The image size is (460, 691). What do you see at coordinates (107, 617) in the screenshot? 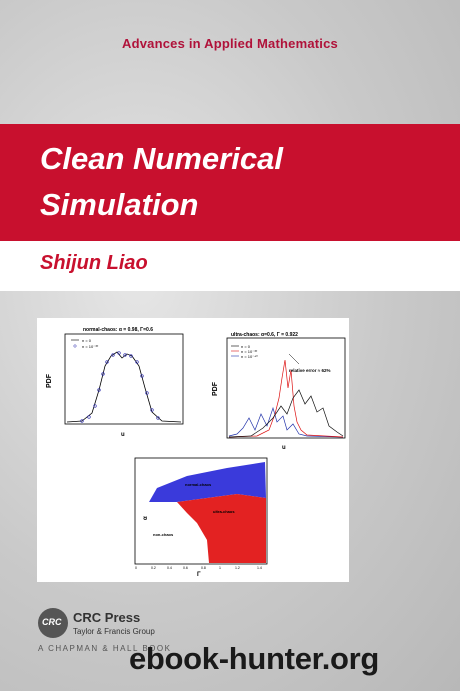
I see `publisher-name: CRC Press` at bounding box center [107, 617].